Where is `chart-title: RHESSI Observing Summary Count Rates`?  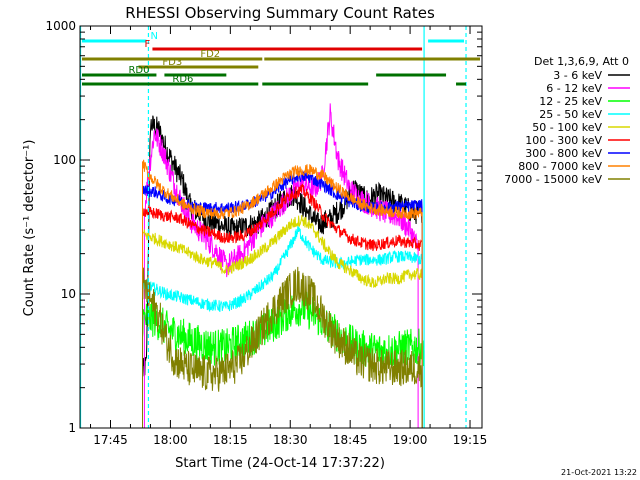 chart-title: RHESSI Observing Summary Count Rates is located at coordinates (280, 13).